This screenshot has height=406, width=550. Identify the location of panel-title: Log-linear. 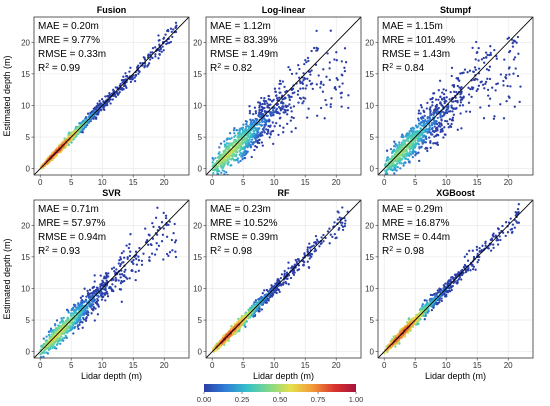
(284, 10).